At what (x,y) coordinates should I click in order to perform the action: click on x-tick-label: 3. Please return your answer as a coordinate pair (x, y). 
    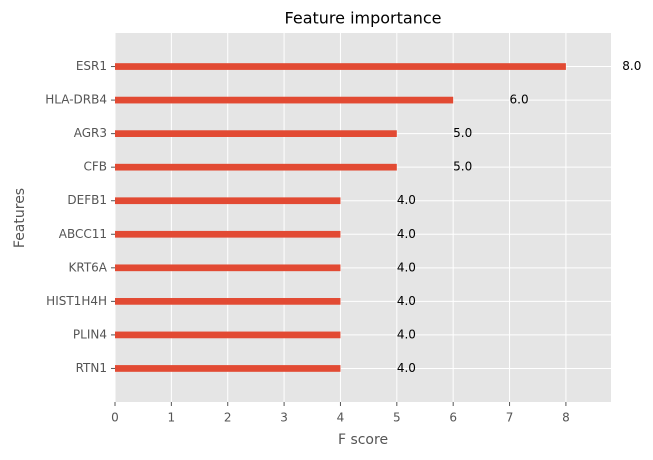
    Looking at the image, I should click on (284, 418).